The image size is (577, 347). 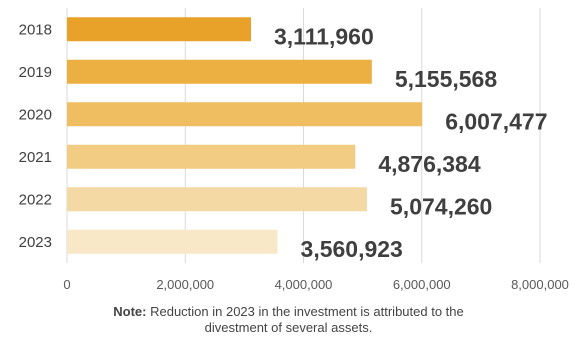 What do you see at coordinates (429, 164) in the screenshot?
I see `data-label-2021: 4,876,384` at bounding box center [429, 164].